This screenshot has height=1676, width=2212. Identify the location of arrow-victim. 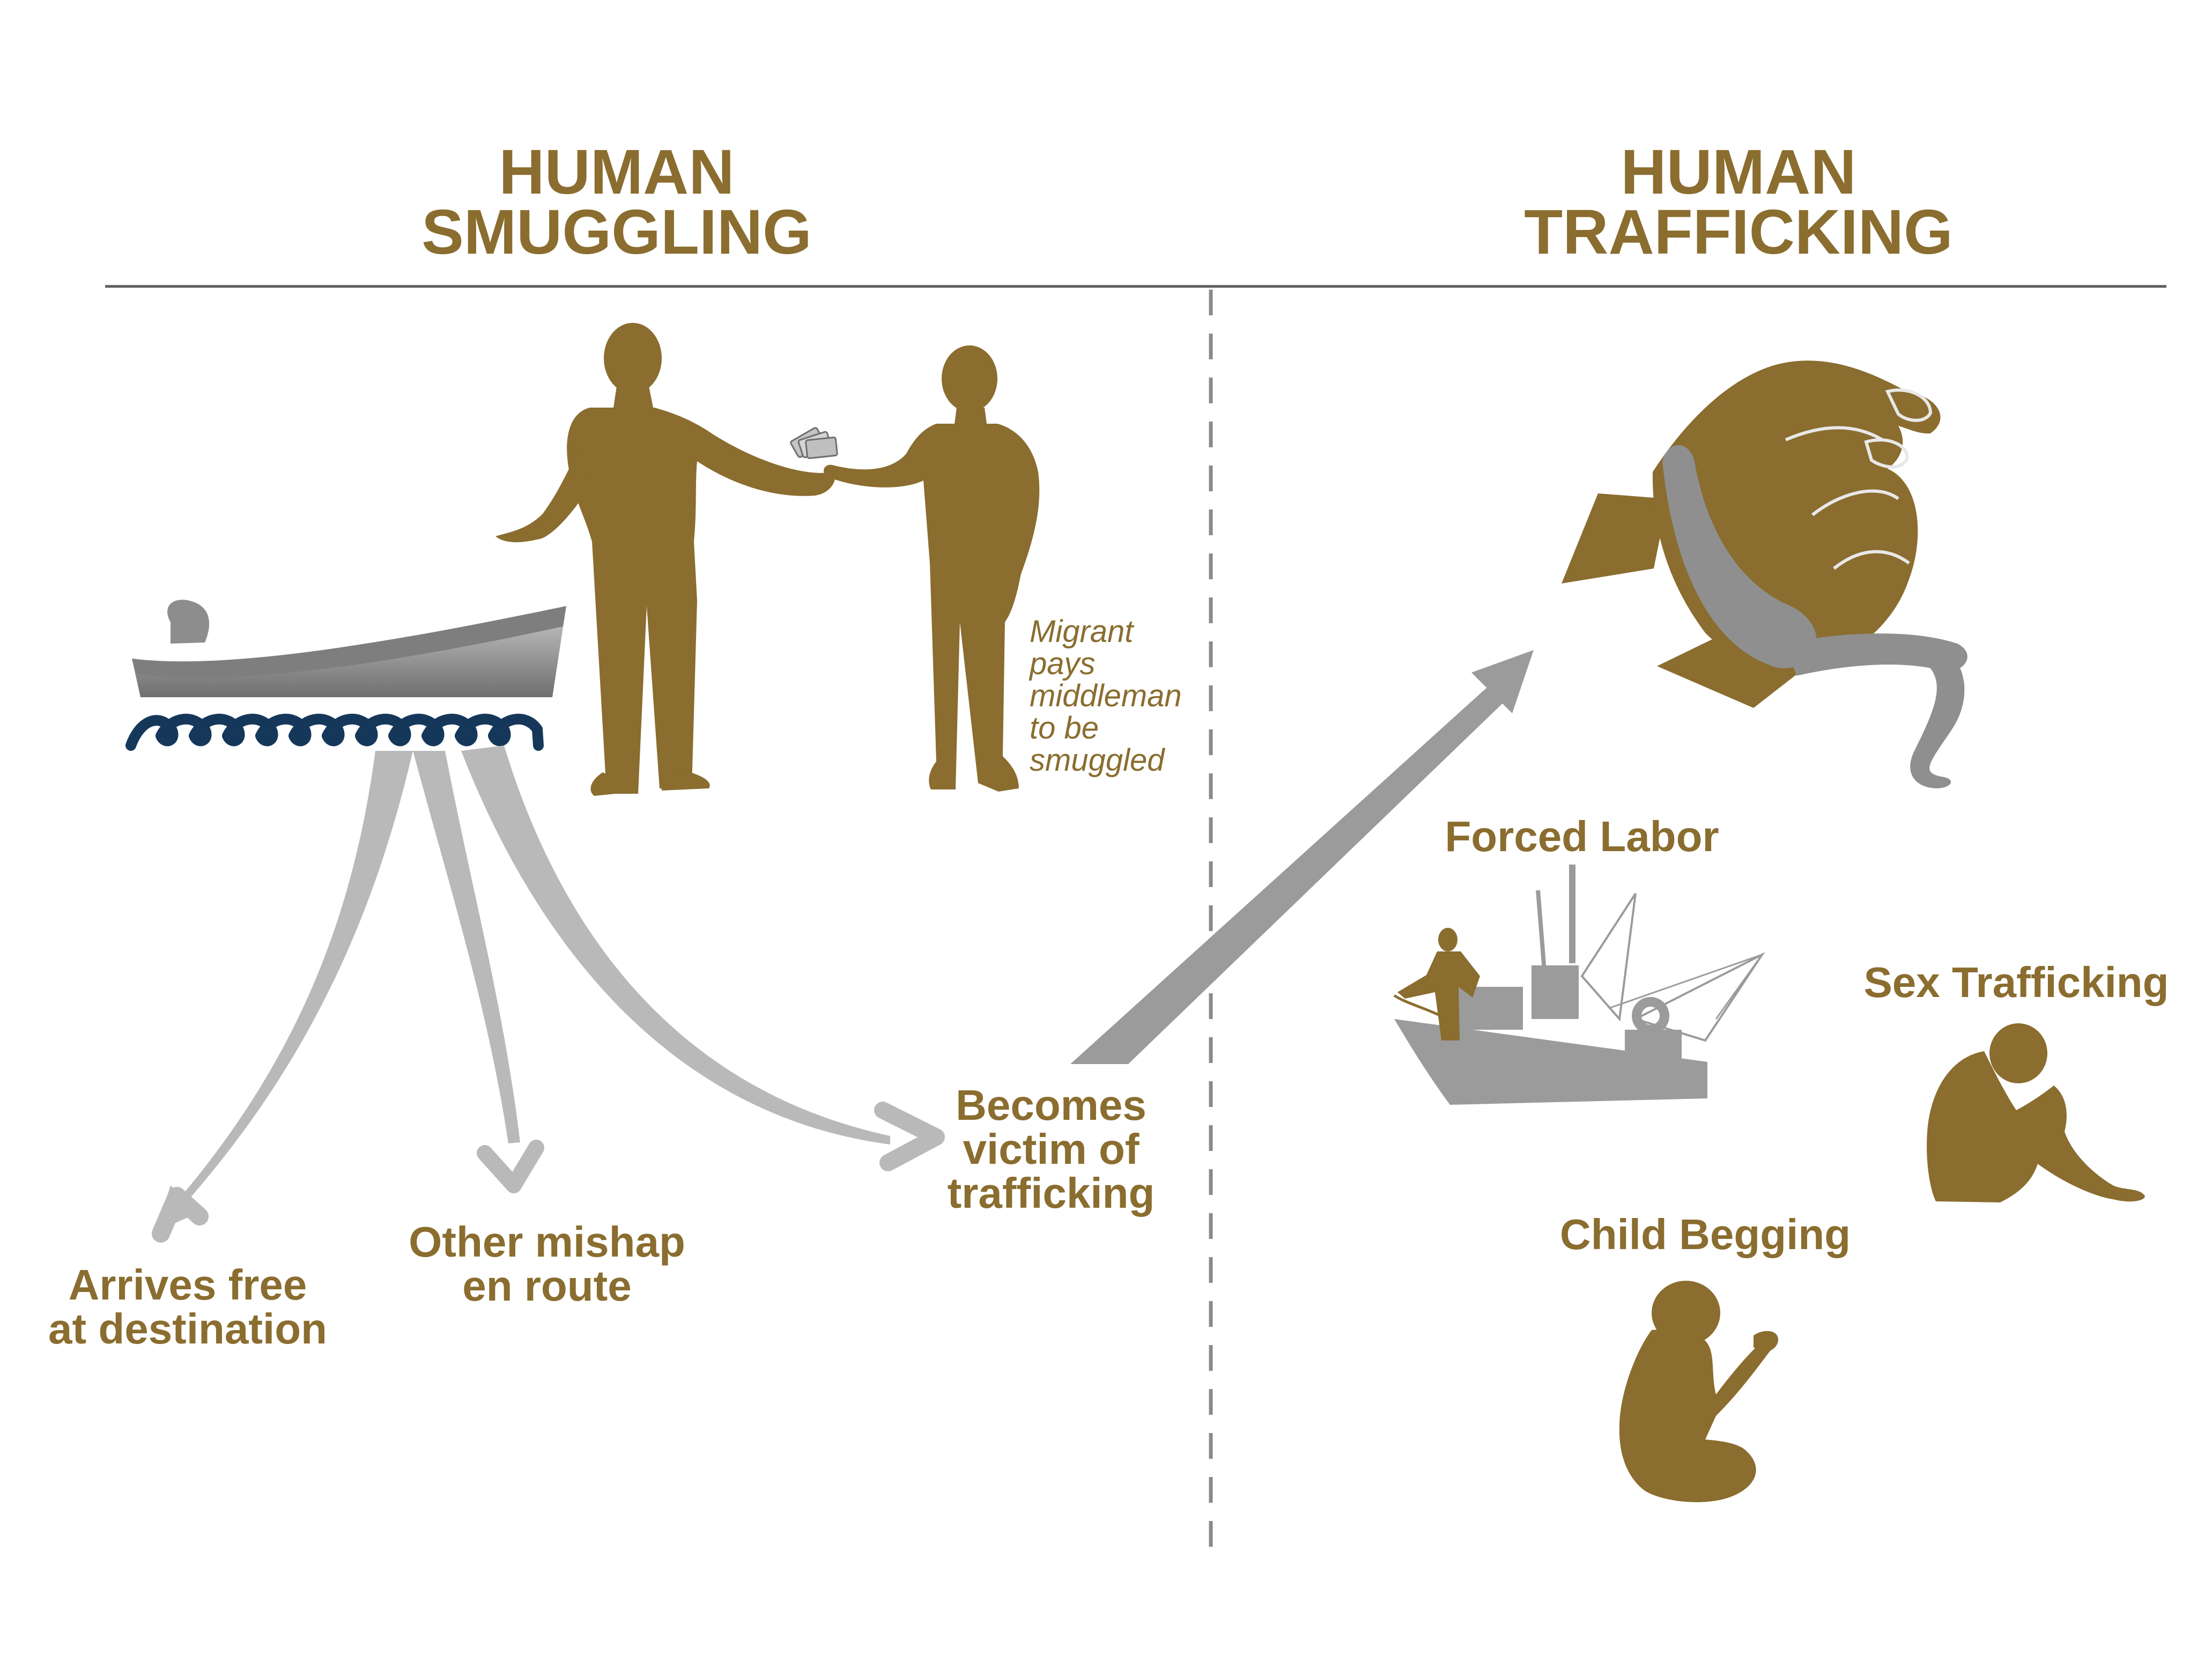
(703, 958).